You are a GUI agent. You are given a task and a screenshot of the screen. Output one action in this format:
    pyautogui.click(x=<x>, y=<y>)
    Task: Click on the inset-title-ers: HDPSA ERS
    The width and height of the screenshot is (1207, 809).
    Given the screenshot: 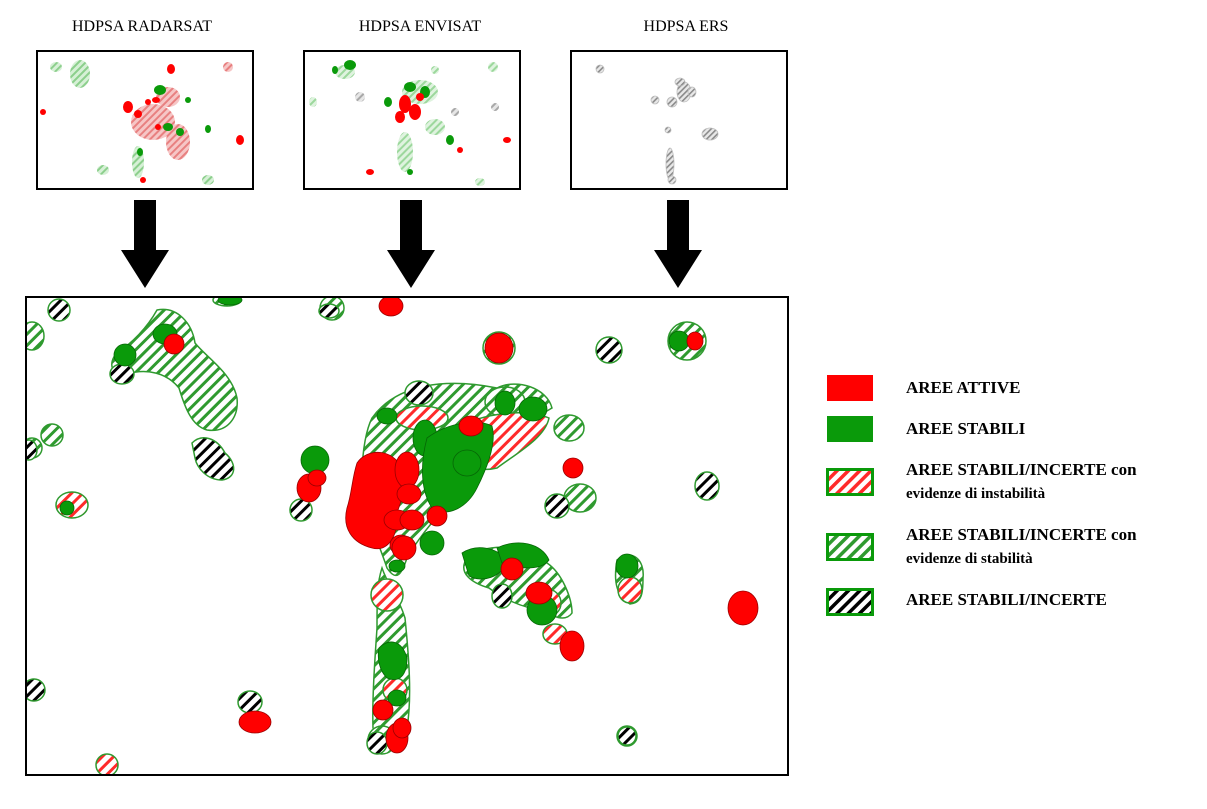 What is the action you would take?
    pyautogui.click(x=686, y=26)
    